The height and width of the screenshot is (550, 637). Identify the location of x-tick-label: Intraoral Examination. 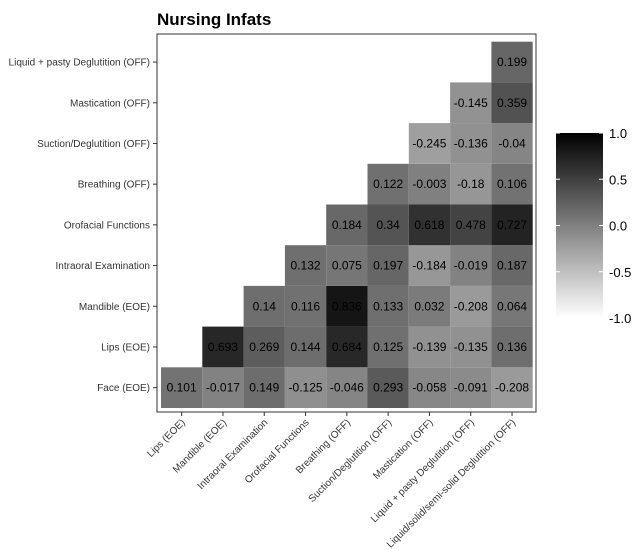
(233, 454).